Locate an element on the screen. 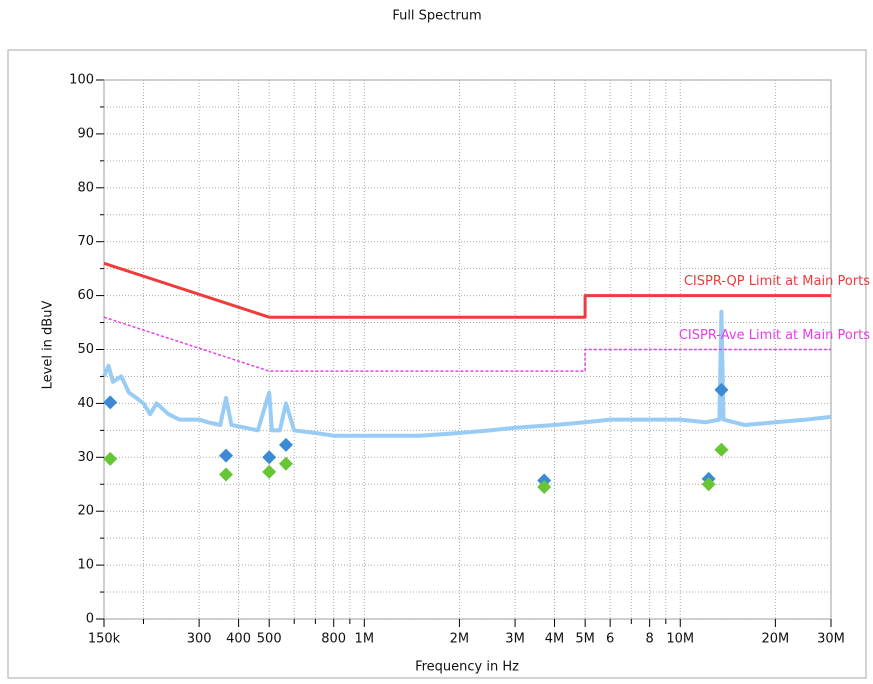 Image resolution: width=873 pixels, height=684 pixels. y-tick-label: 100 is located at coordinates (81, 80).